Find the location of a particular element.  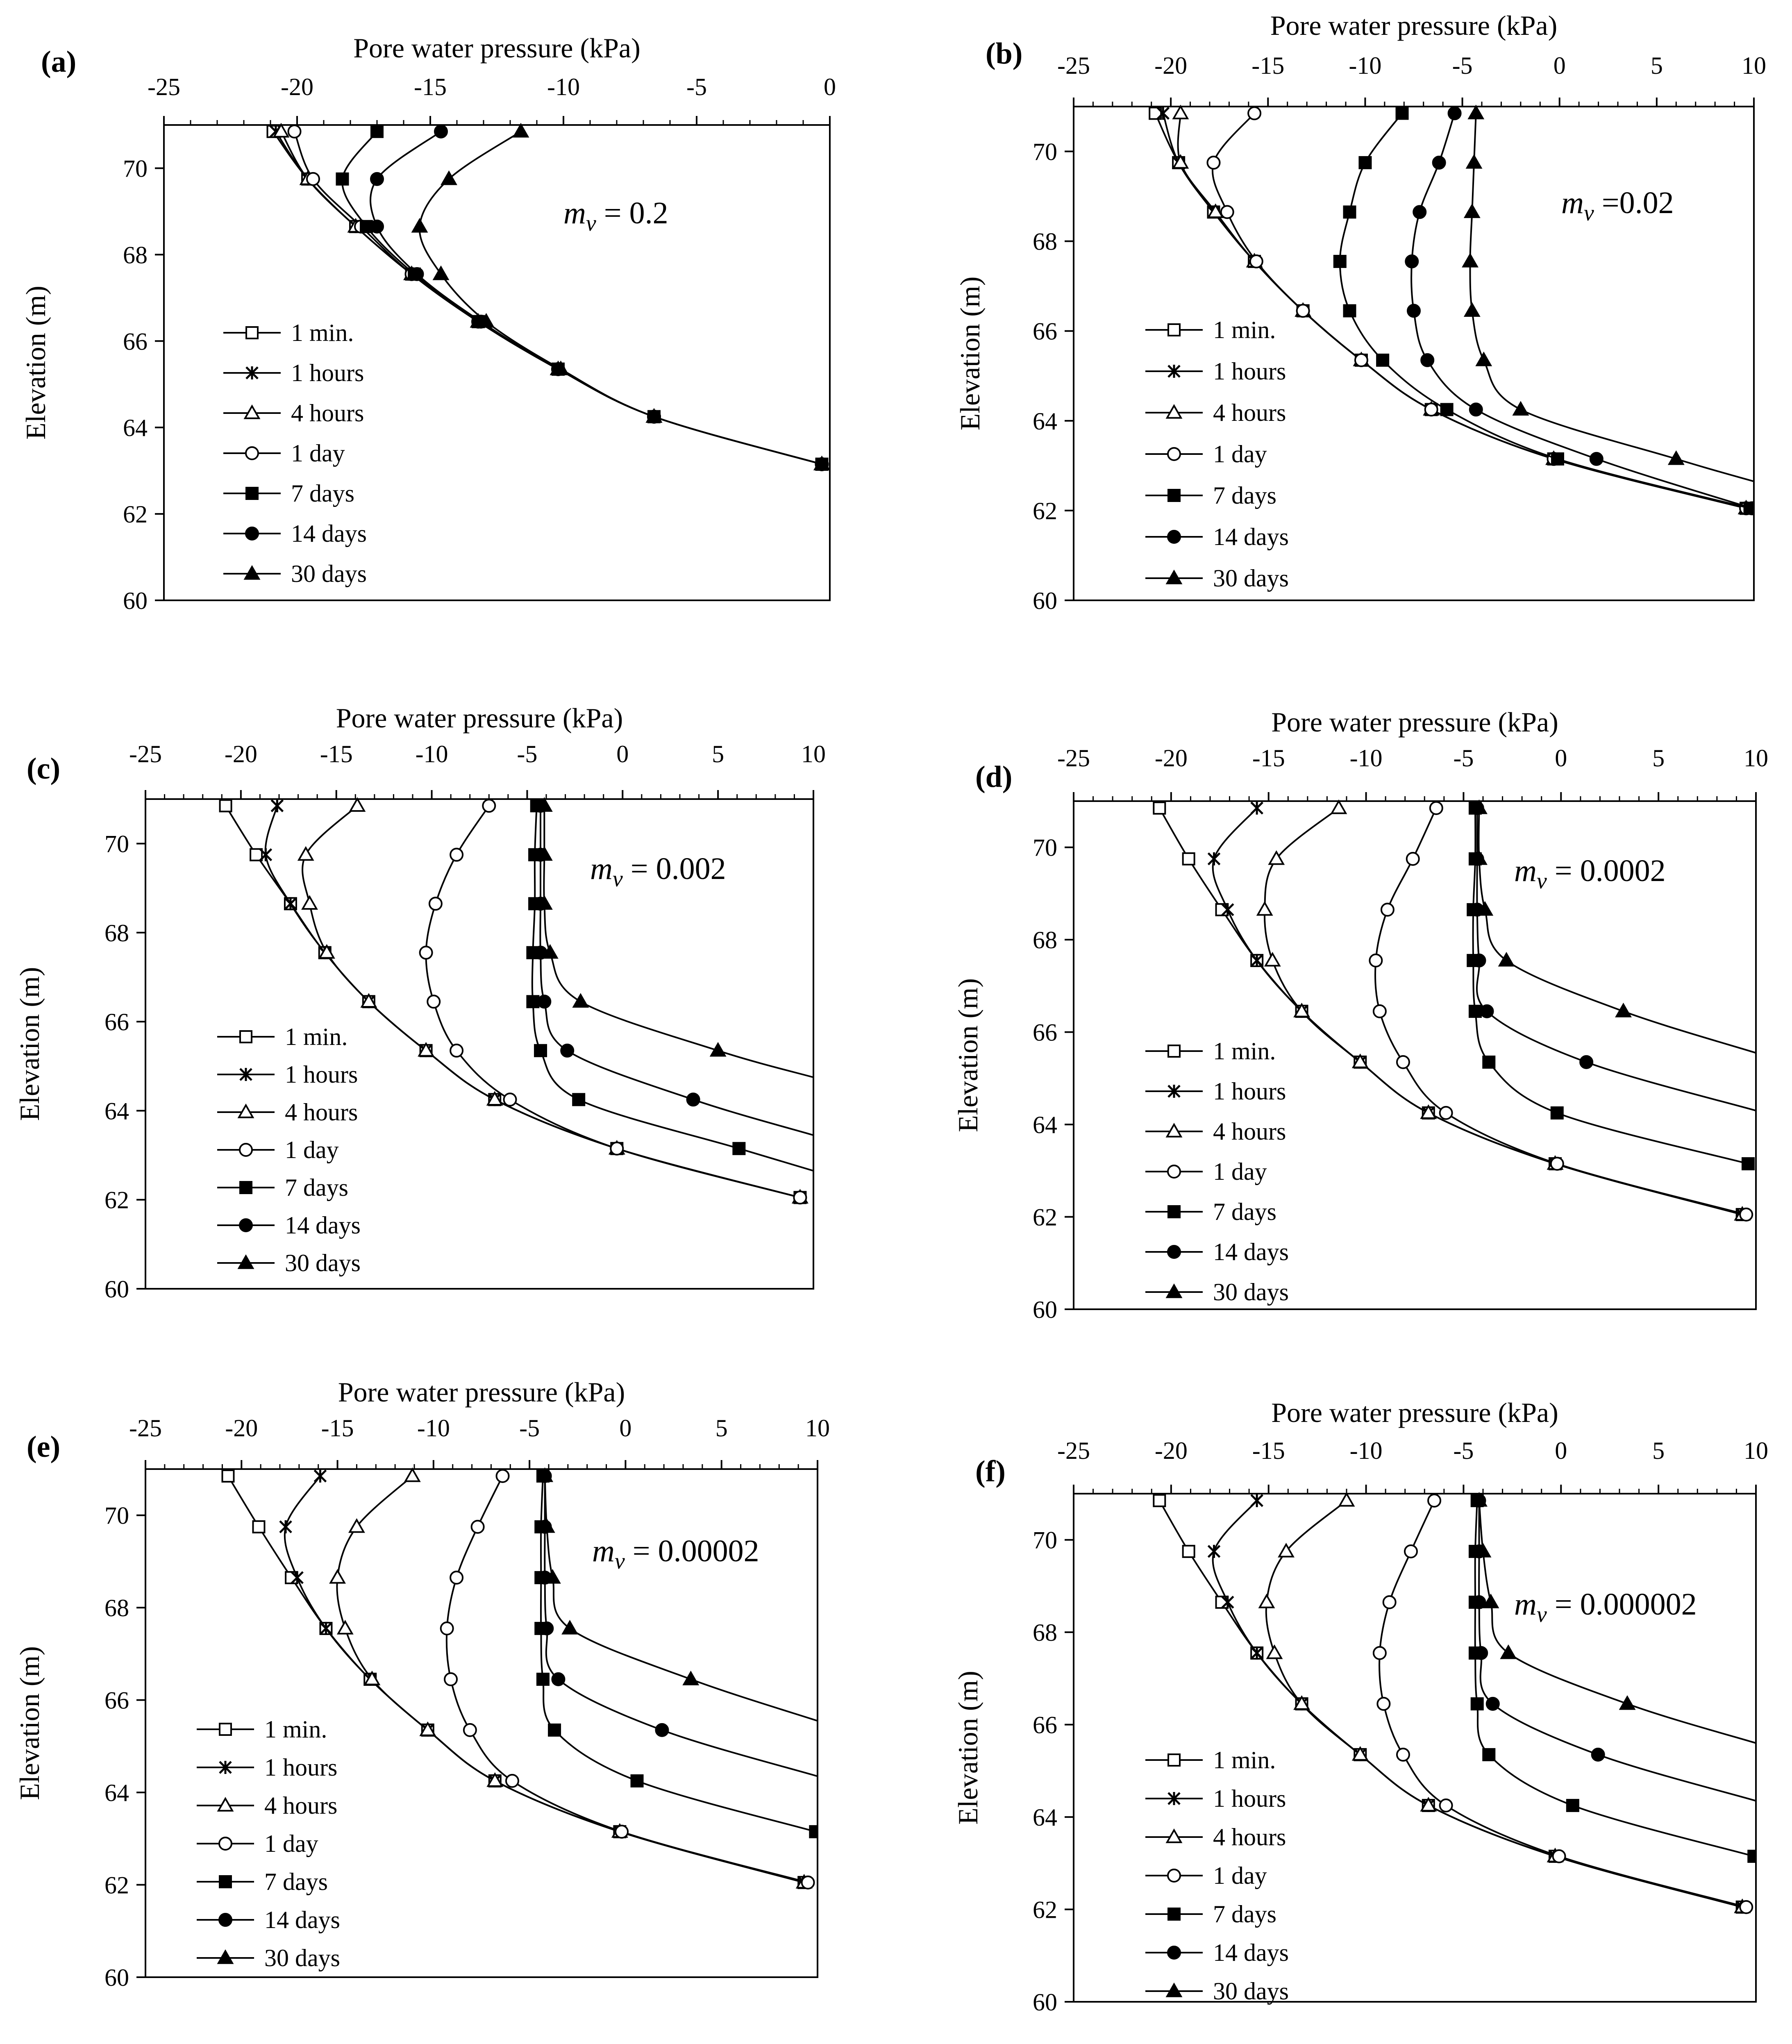

legend-label: 4 hours is located at coordinates (300, 1806).